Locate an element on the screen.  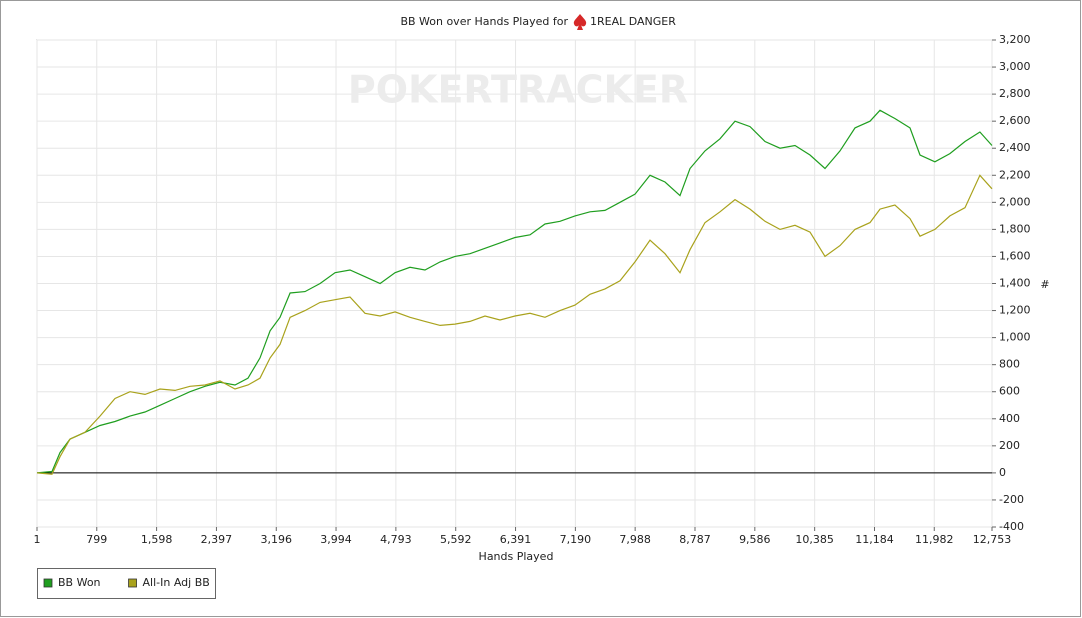
x-tick-label: 7,988 is located at coordinates (635, 539).